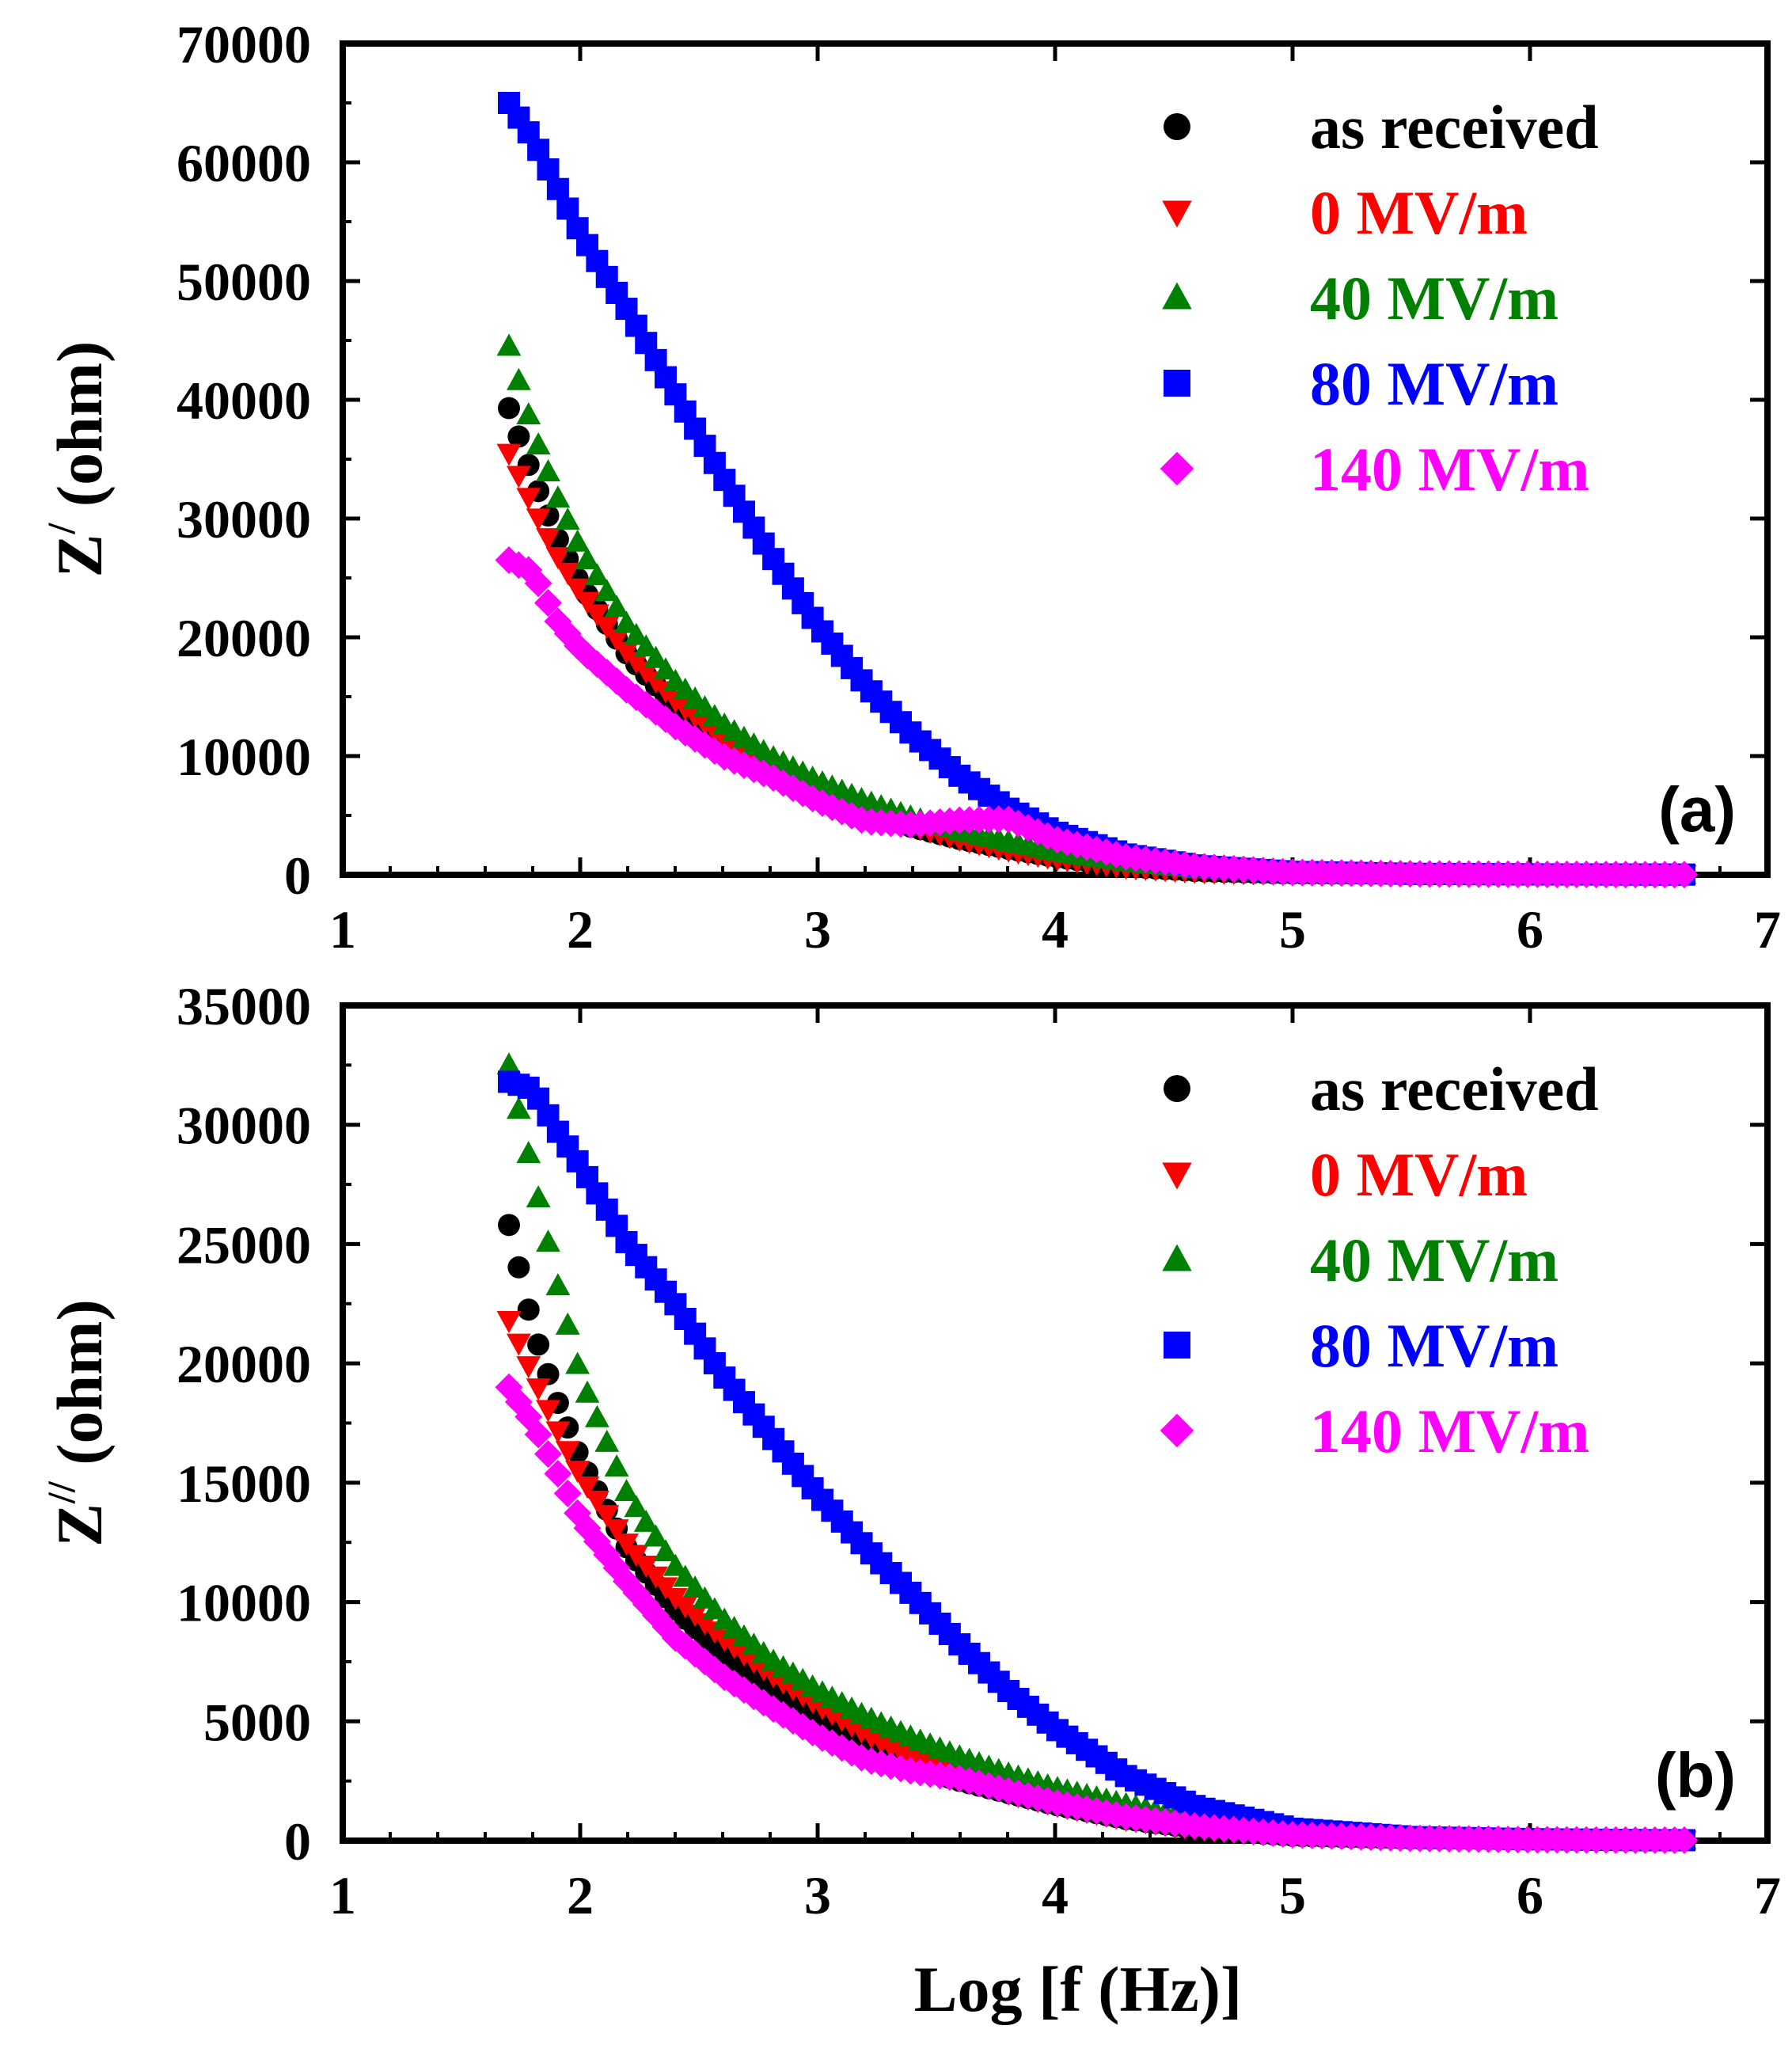  I want to click on y-tick-label: 30000, so click(244, 1126).